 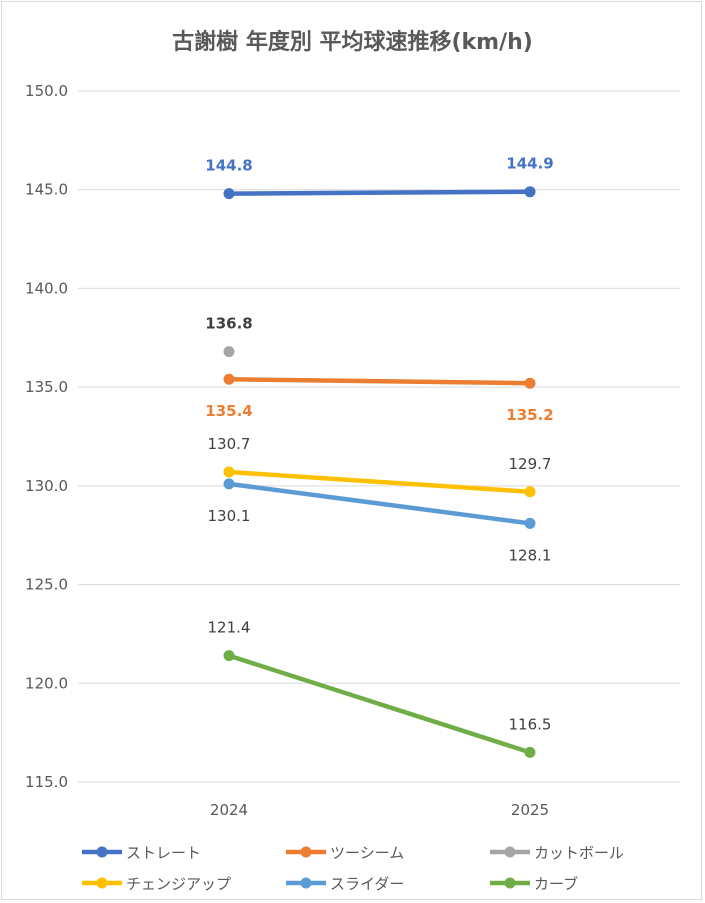 I want to click on legend-label: ツーシーム, so click(x=367, y=853).